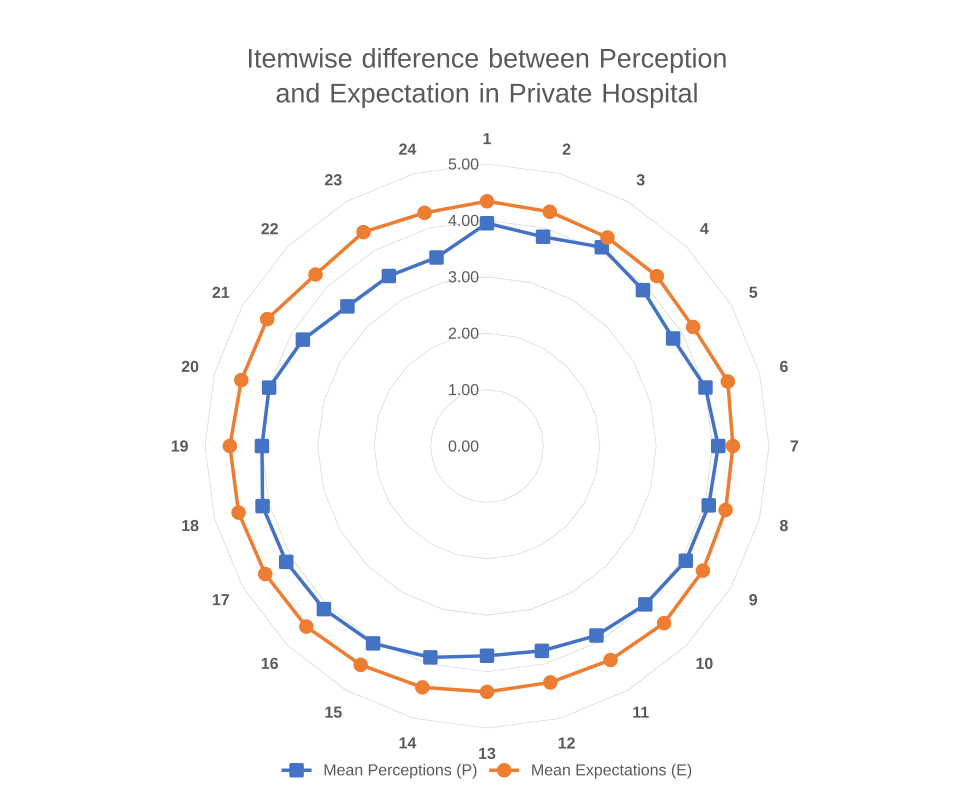  Describe the element at coordinates (487, 78) in the screenshot. I see `chart-title: Itemwise difference between Perception and Expectation in Private Hospital` at that location.